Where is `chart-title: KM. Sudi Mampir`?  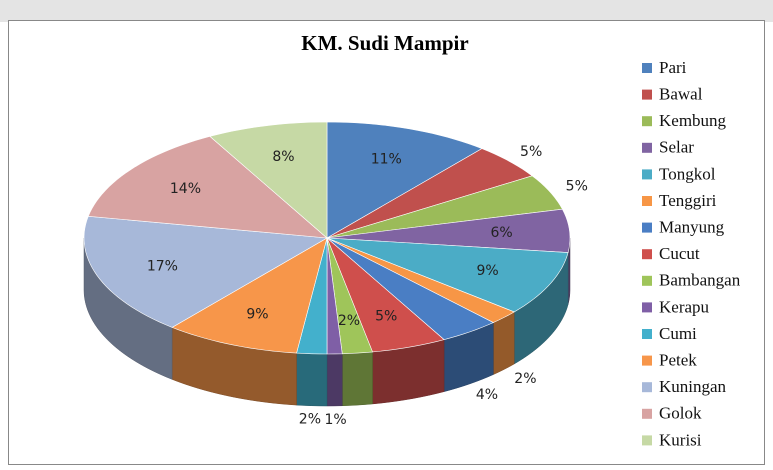
chart-title: KM. Sudi Mampir is located at coordinates (384, 43).